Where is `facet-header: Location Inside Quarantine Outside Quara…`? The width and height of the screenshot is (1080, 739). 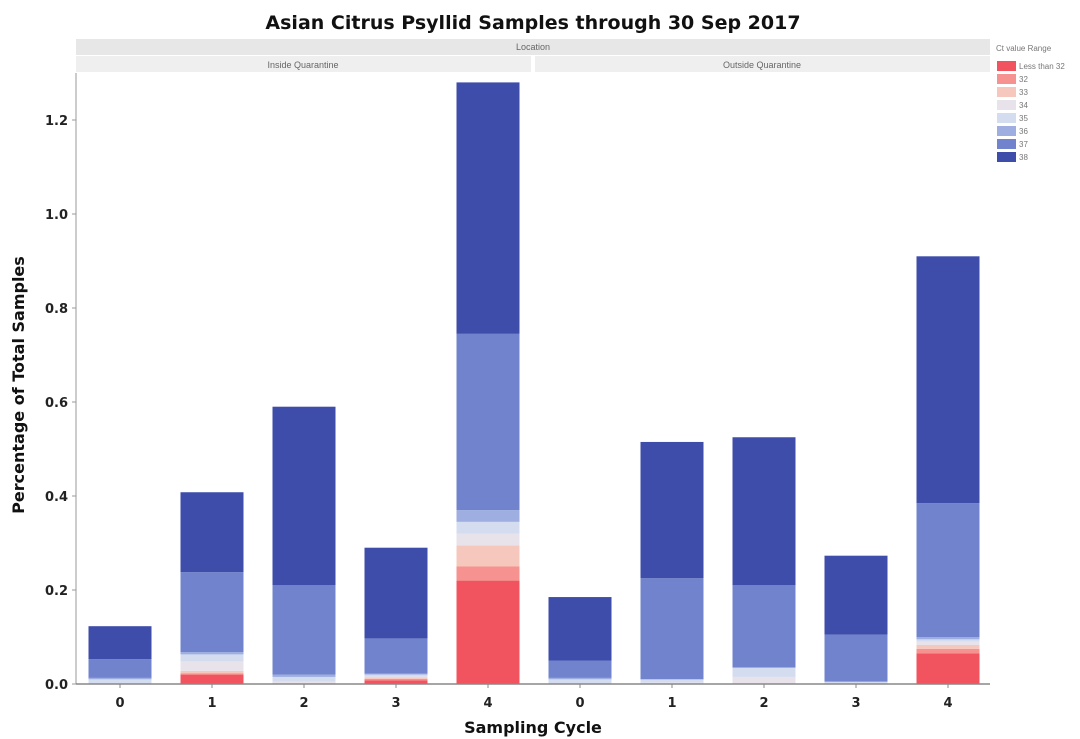
facet-header: Location Inside Quarantine Outside Quara… is located at coordinates (533, 55).